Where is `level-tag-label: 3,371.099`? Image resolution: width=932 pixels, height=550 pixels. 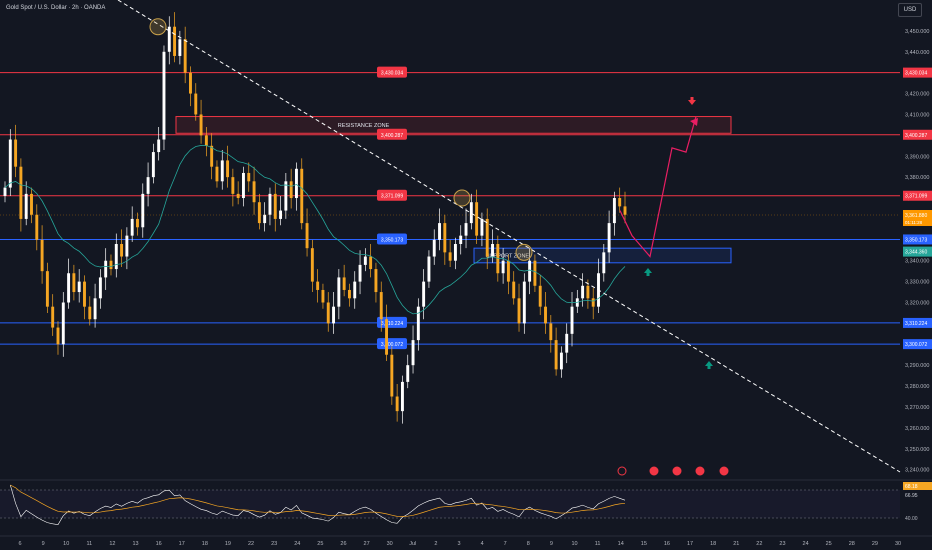 level-tag-label: 3,371.099 is located at coordinates (392, 197).